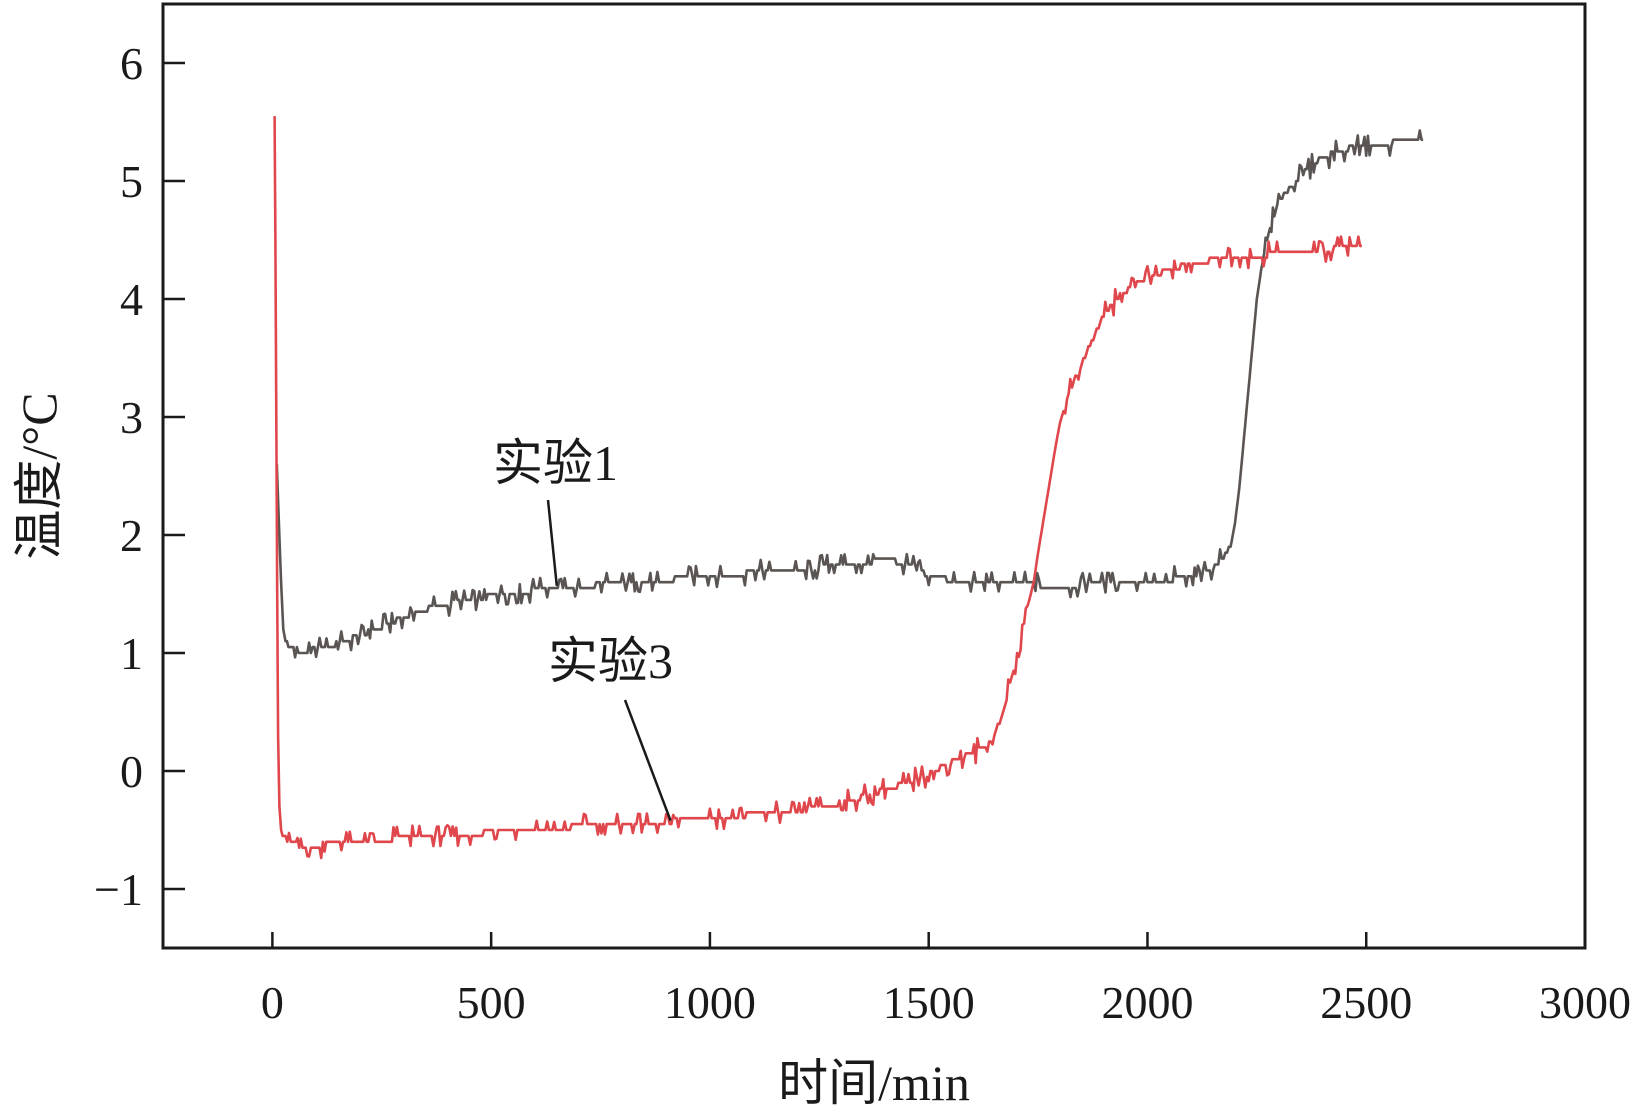 This screenshot has height=1118, width=1640. Describe the element at coordinates (131, 653) in the screenshot. I see `y-tick-label: 1` at that location.